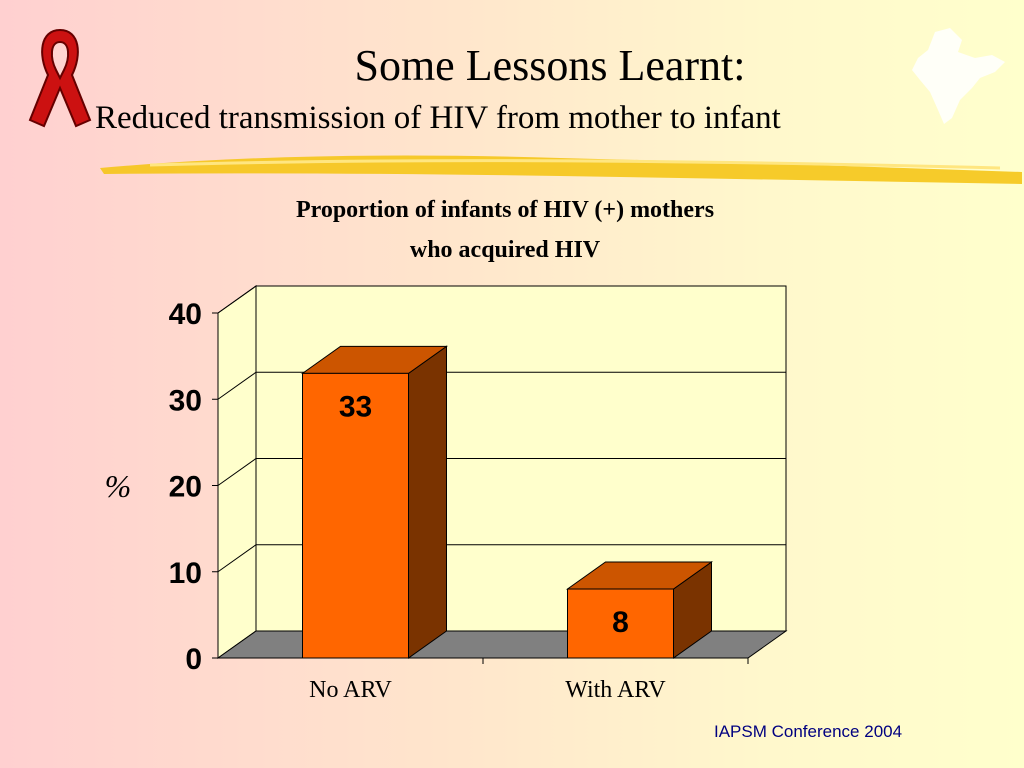 The height and width of the screenshot is (768, 1024). Describe the element at coordinates (550, 65) in the screenshot. I see `slide-title: Some Lessons Learnt:` at that location.